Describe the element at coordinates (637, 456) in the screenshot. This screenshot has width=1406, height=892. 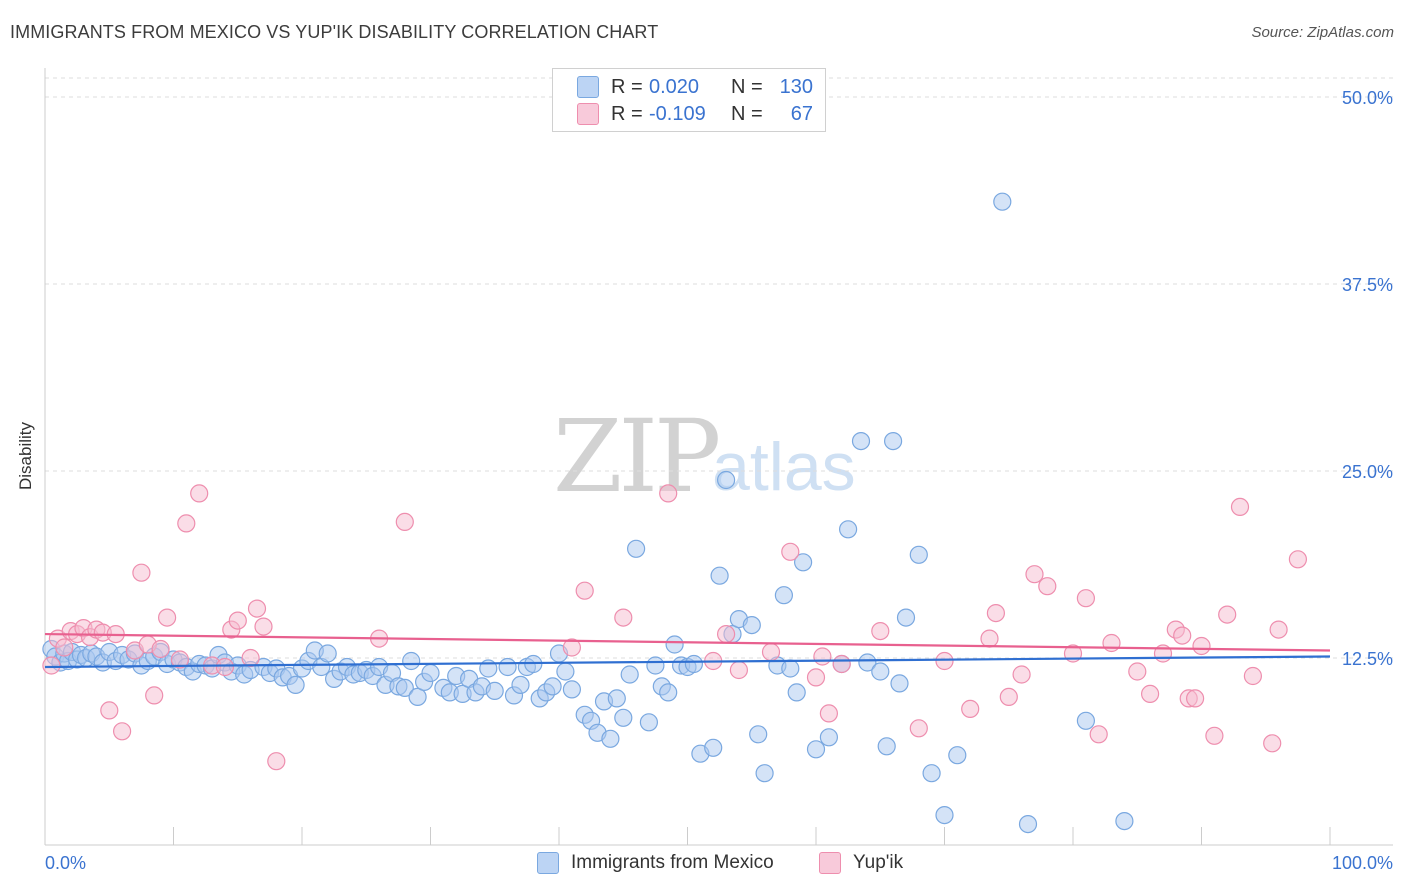
I see `watermark-zip: ZIP` at that location.